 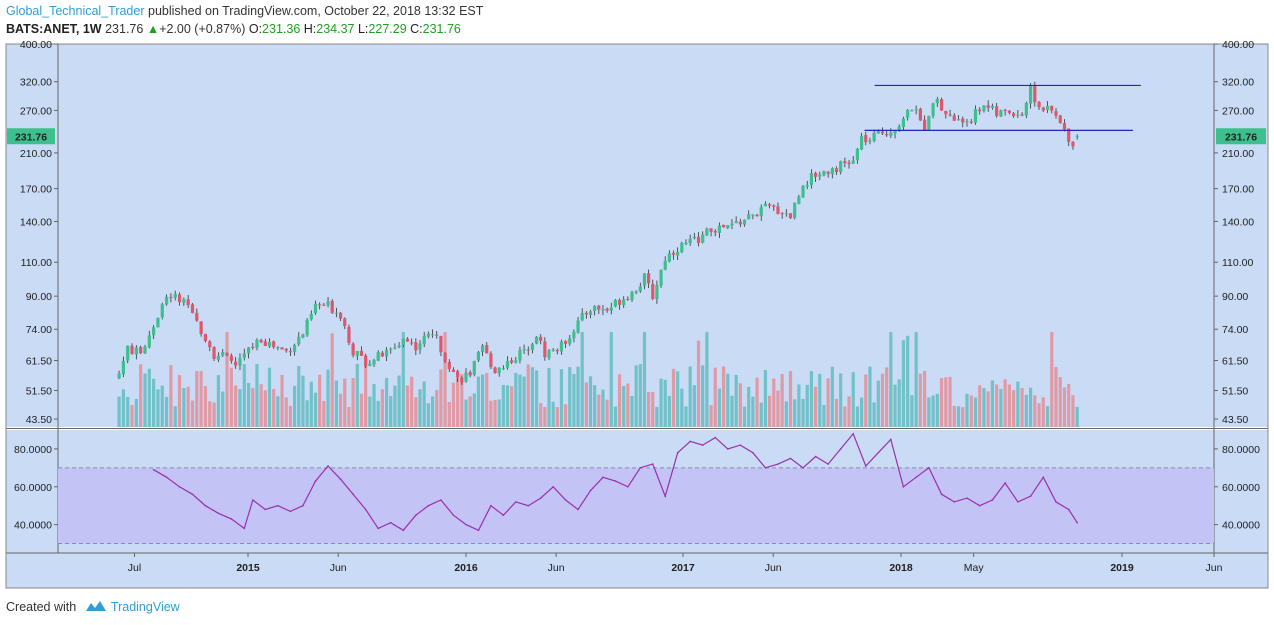 I want to click on rsi-tick-label-left: 80.0000, so click(x=33, y=450).